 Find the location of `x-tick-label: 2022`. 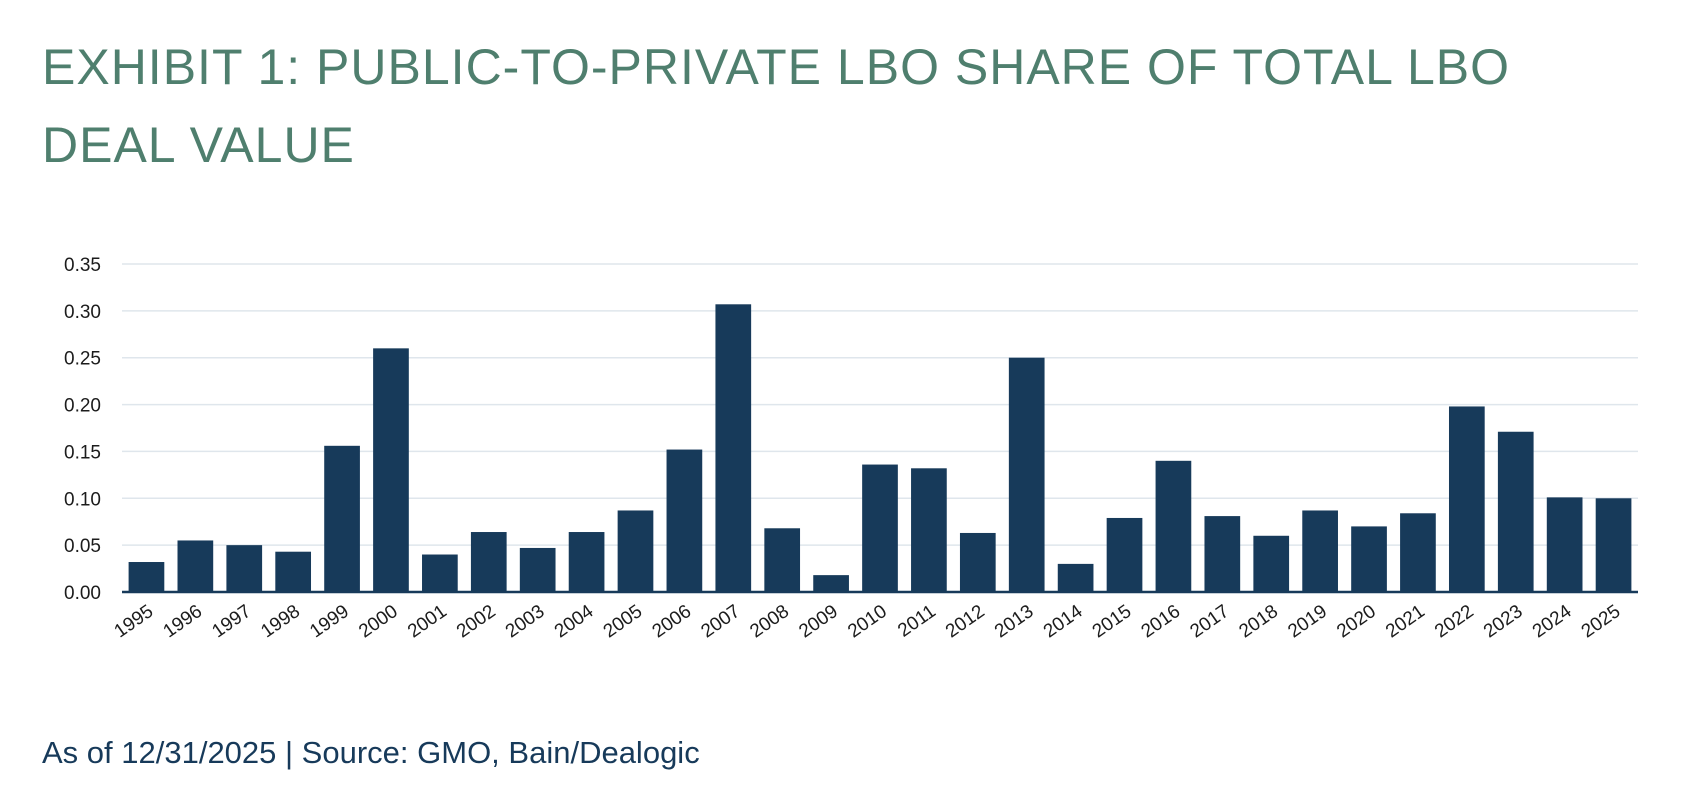

x-tick-label: 2022 is located at coordinates (1454, 621).